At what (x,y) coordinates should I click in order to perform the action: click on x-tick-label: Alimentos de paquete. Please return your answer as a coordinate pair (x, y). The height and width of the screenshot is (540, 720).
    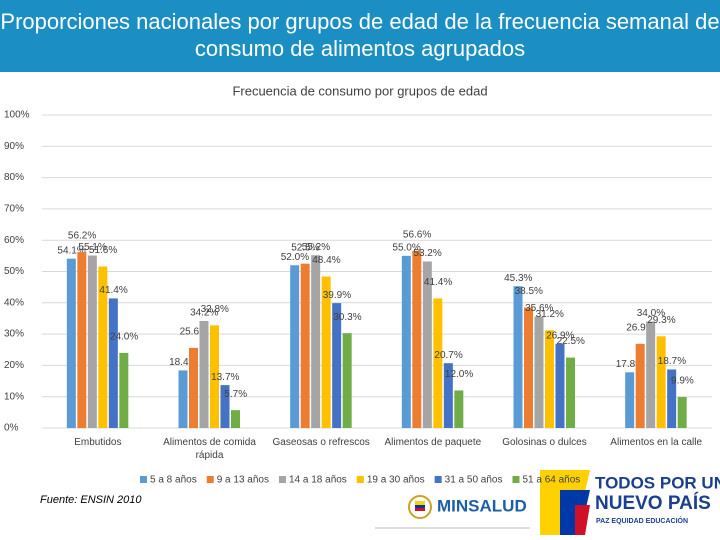
    Looking at the image, I should click on (433, 442).